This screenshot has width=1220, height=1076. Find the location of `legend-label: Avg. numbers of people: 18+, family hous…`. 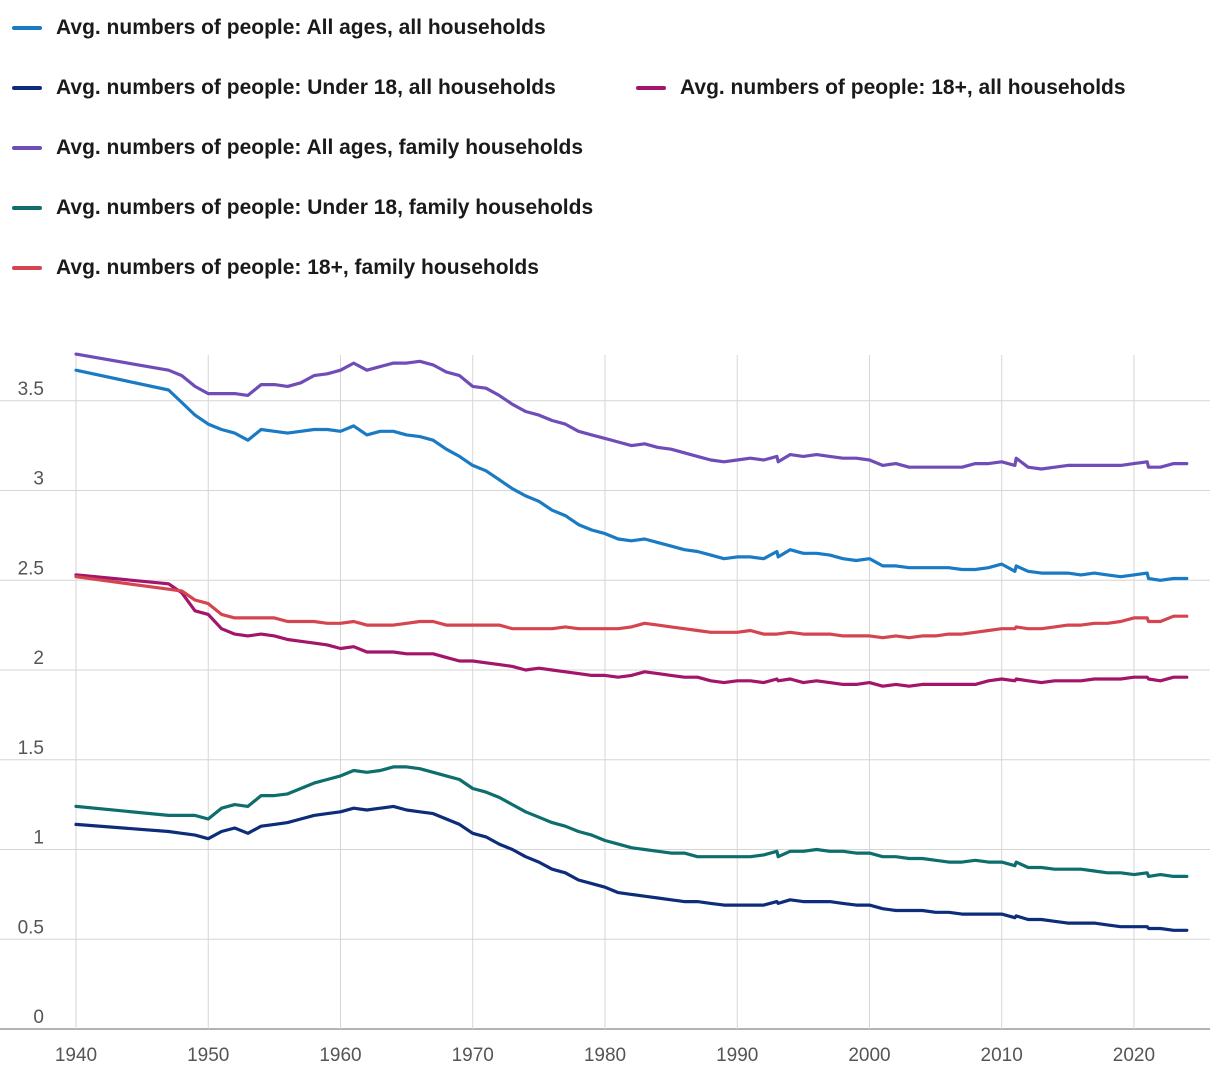

legend-label: Avg. numbers of people: 18+, family hous… is located at coordinates (297, 267).